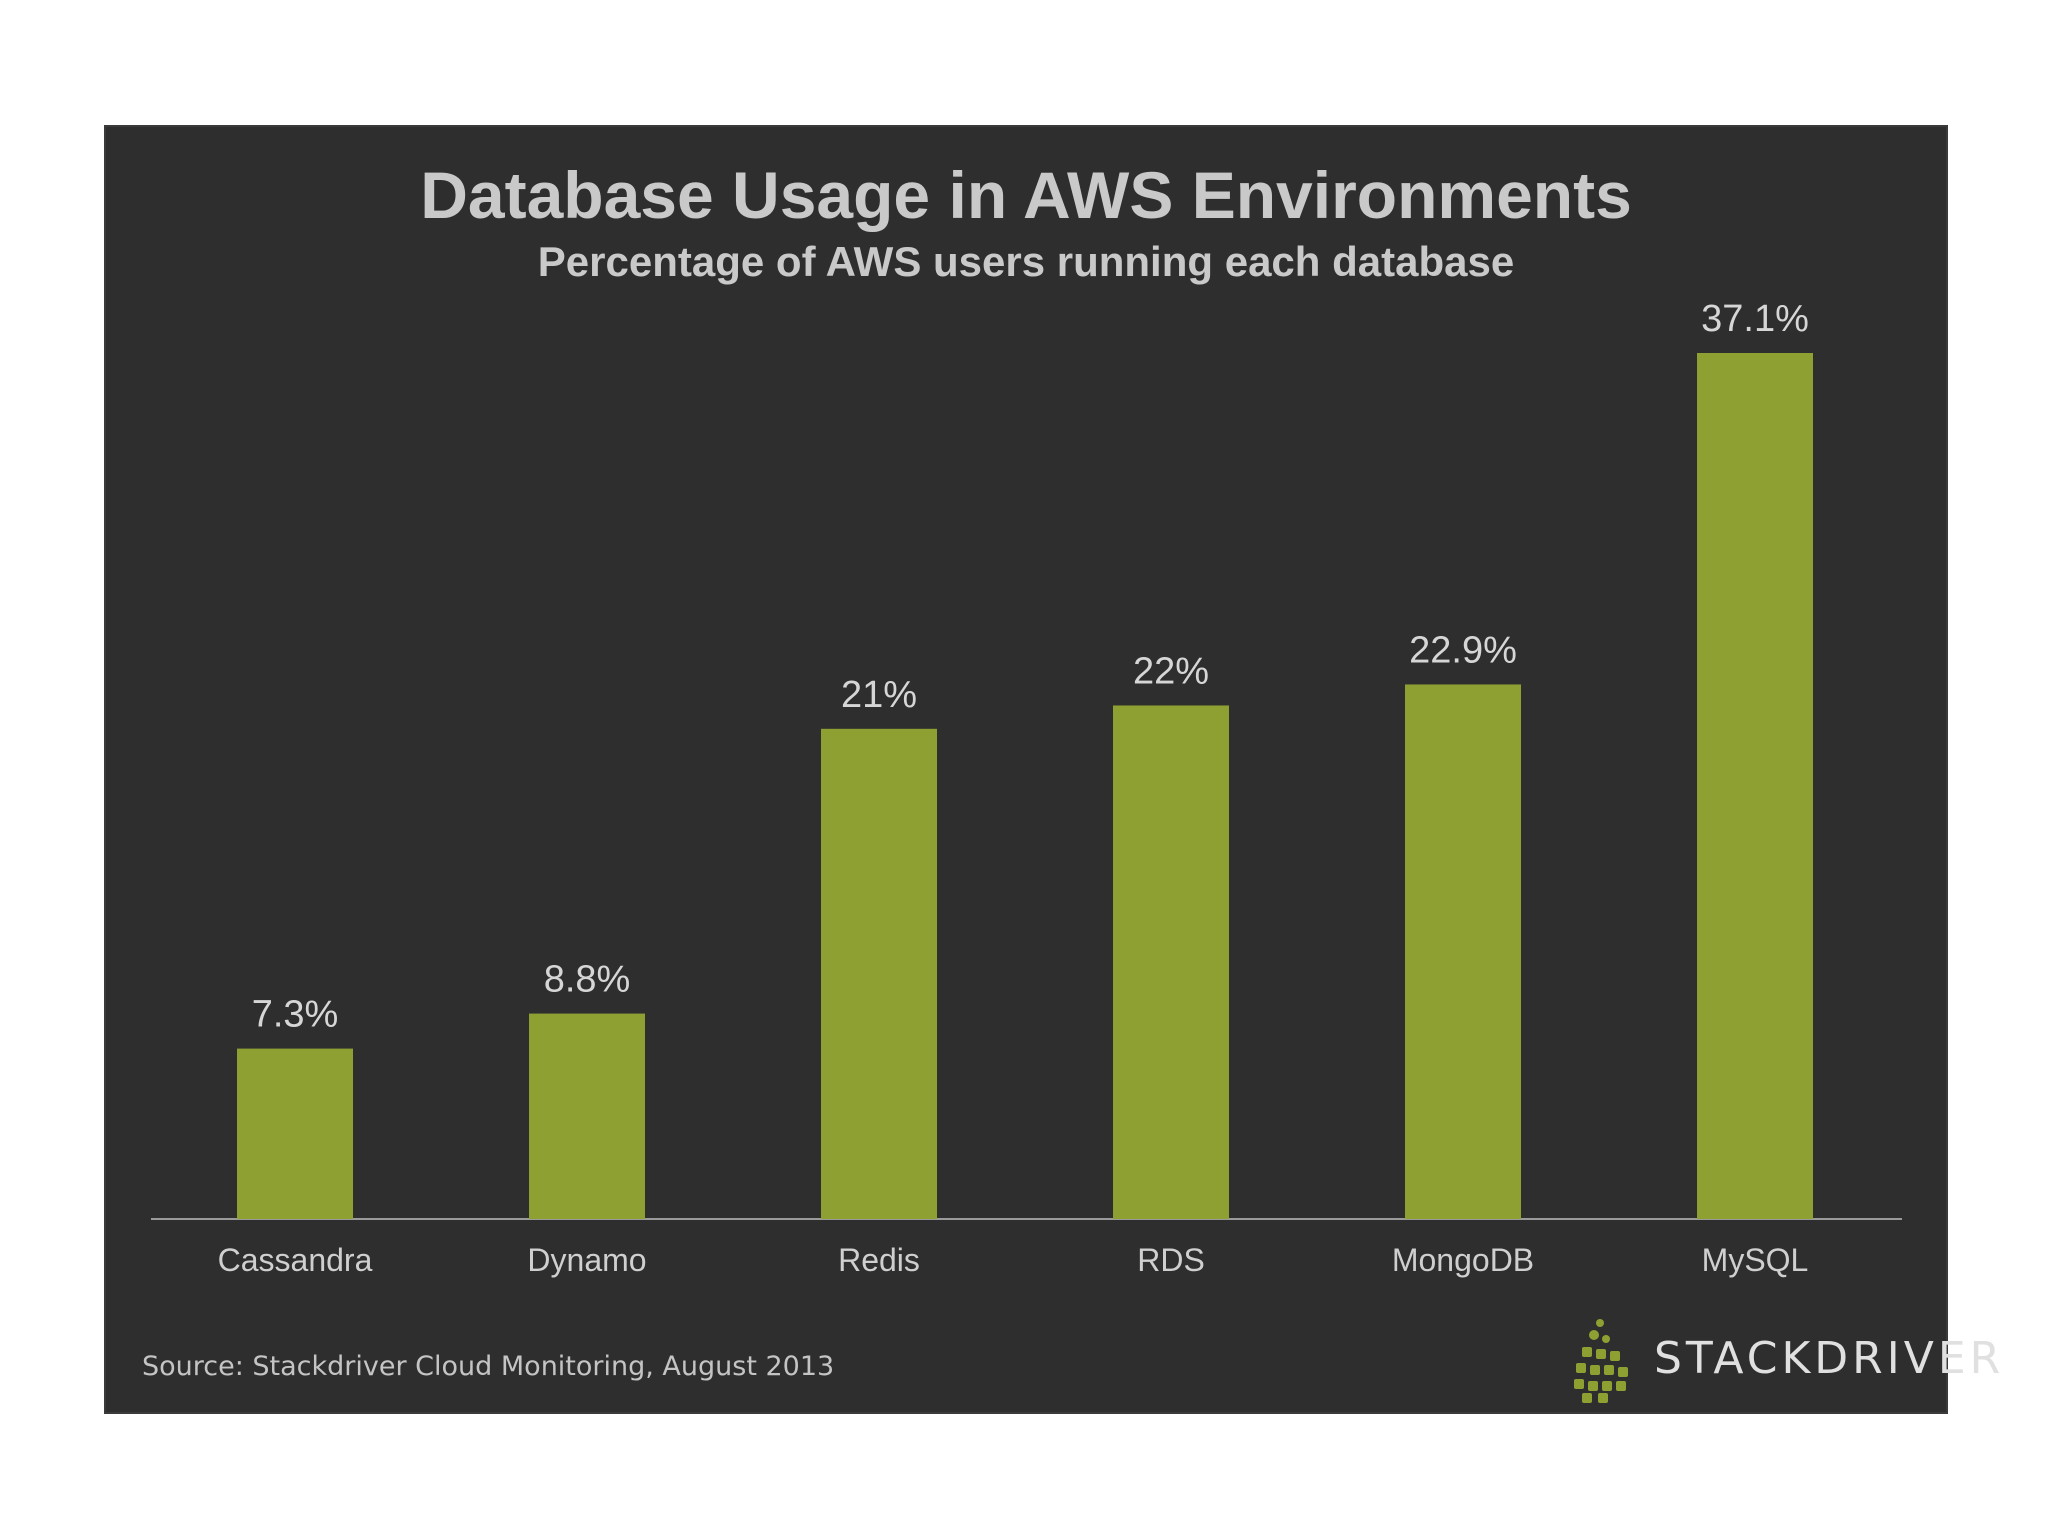 The image size is (2048, 1536). Describe the element at coordinates (1013, 1260) in the screenshot. I see `category-labels-group: Cassandra Dynamo Redis RDS MongoDB MySQL` at that location.